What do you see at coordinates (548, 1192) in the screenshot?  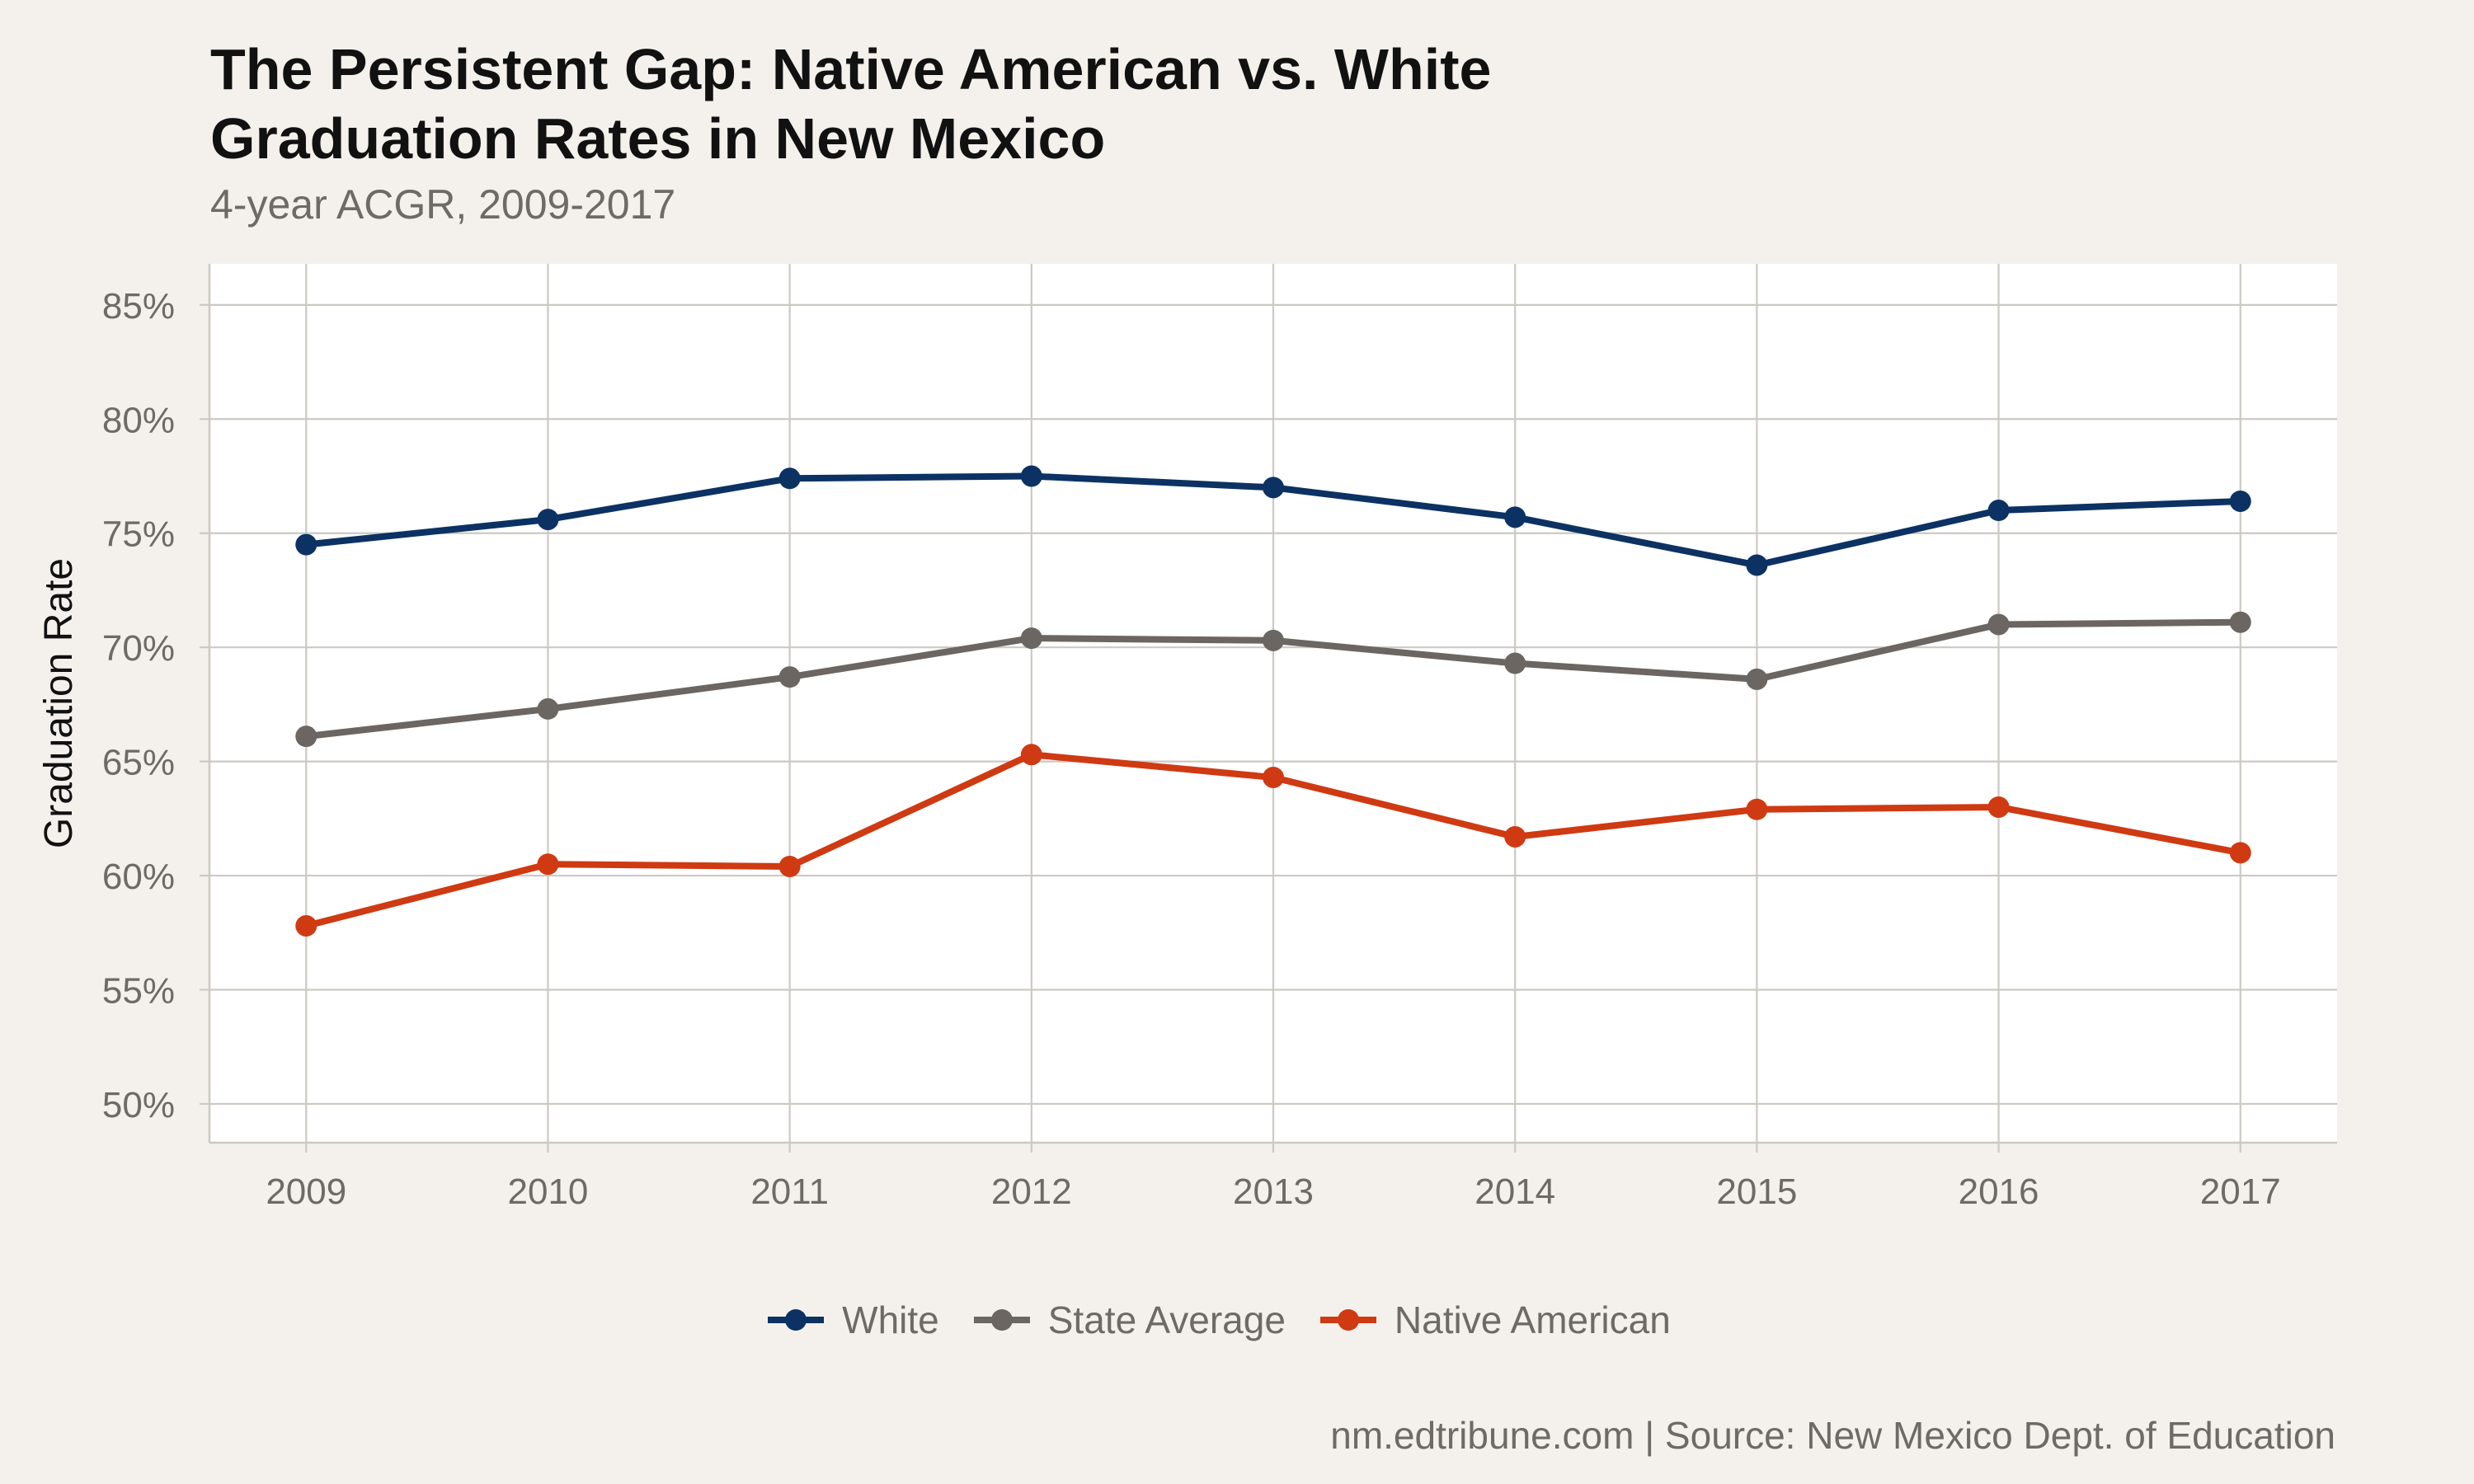 I see `x-tick-label: 2010` at bounding box center [548, 1192].